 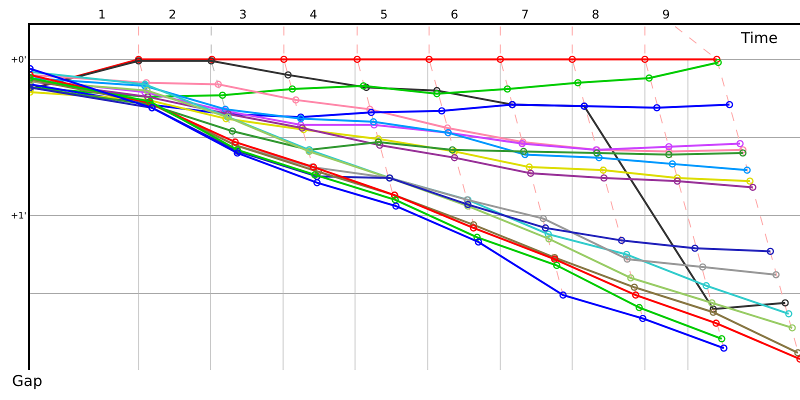 I want to click on x-tick-label: 5, so click(x=384, y=14).